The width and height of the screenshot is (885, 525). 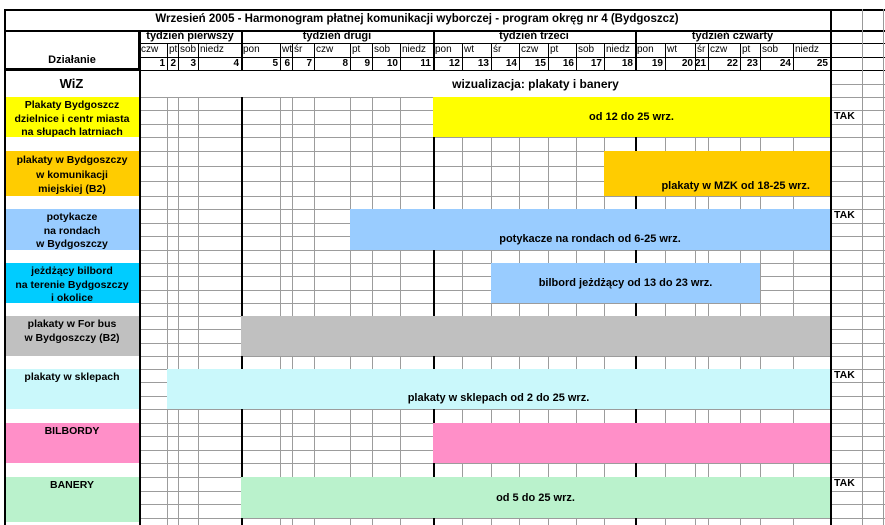 What do you see at coordinates (72, 485) in the screenshot?
I see `task-label-line: BANERY` at bounding box center [72, 485].